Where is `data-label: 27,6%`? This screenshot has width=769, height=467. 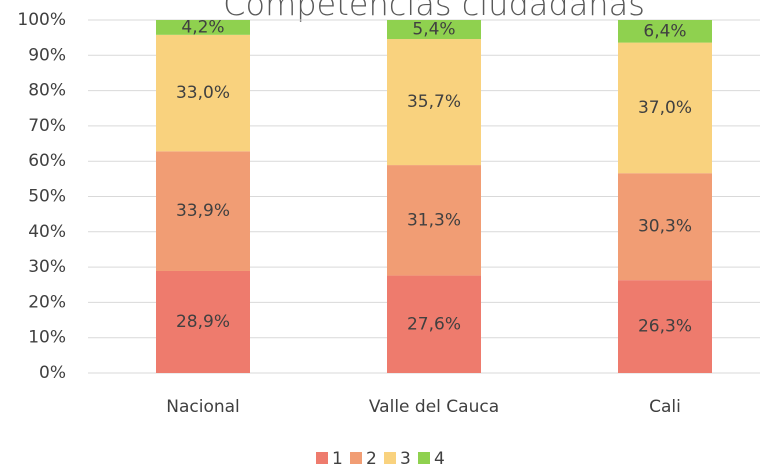 data-label: 27,6% is located at coordinates (434, 324).